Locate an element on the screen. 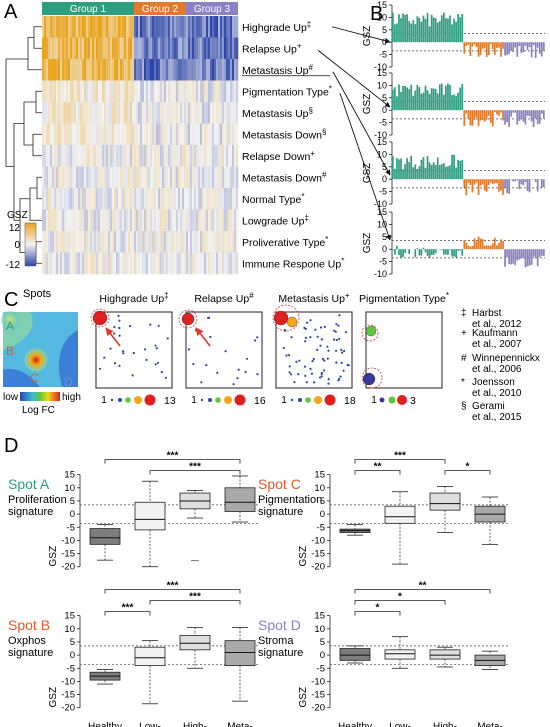 This screenshot has width=550, height=727. signature-word: signature is located at coordinates (30, 653).